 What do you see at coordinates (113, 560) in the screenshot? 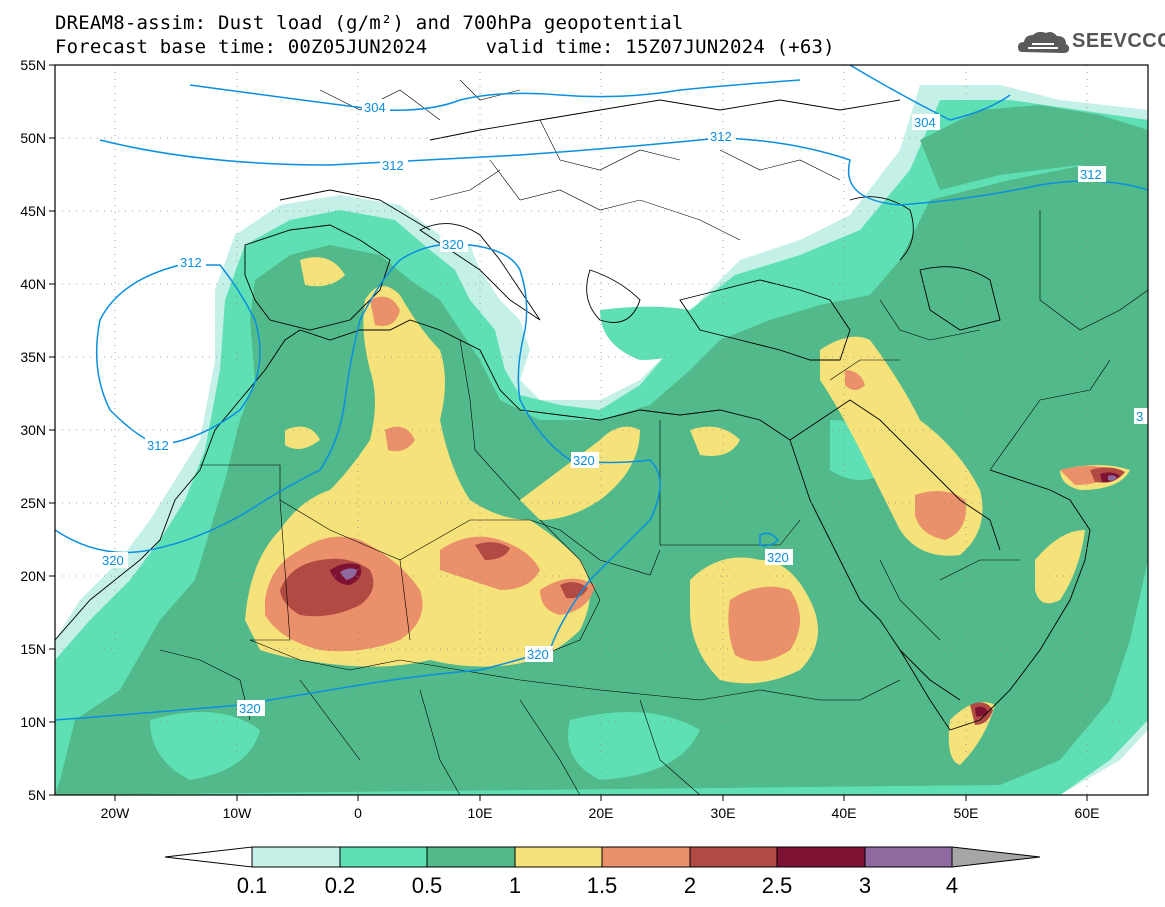
I see `contour-label-320-c: 320` at bounding box center [113, 560].